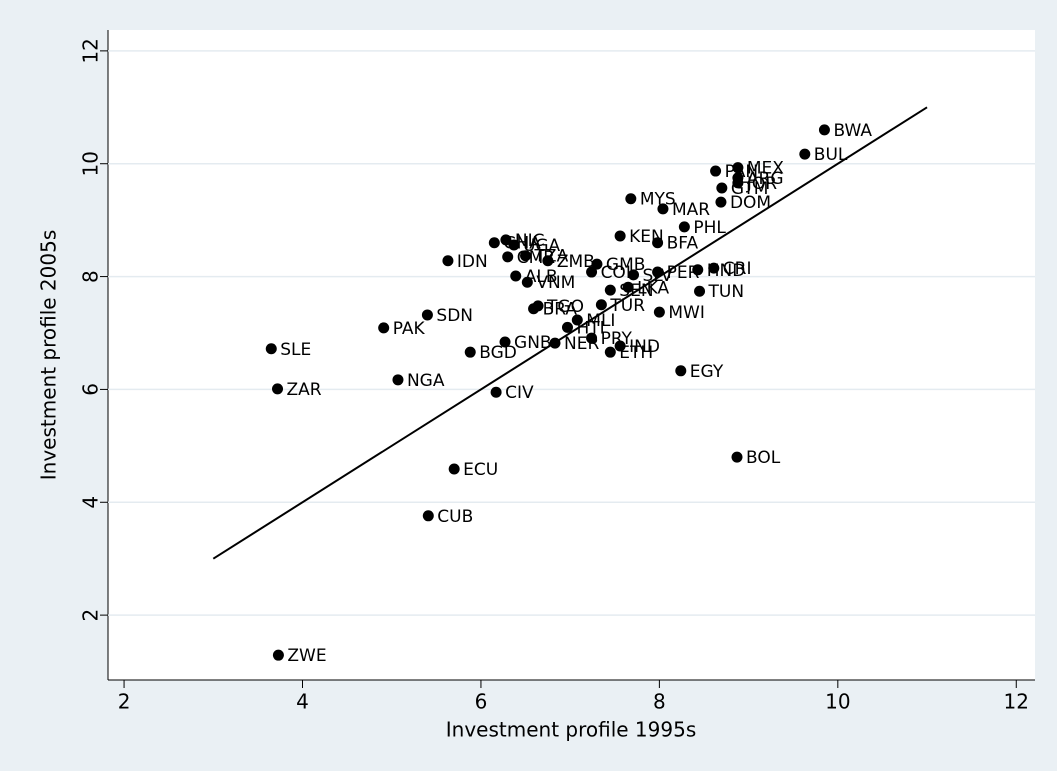 This screenshot has width=1057, height=771. Describe the element at coordinates (571, 730) in the screenshot. I see `x-axis-title: Investment profile 1995s` at that location.